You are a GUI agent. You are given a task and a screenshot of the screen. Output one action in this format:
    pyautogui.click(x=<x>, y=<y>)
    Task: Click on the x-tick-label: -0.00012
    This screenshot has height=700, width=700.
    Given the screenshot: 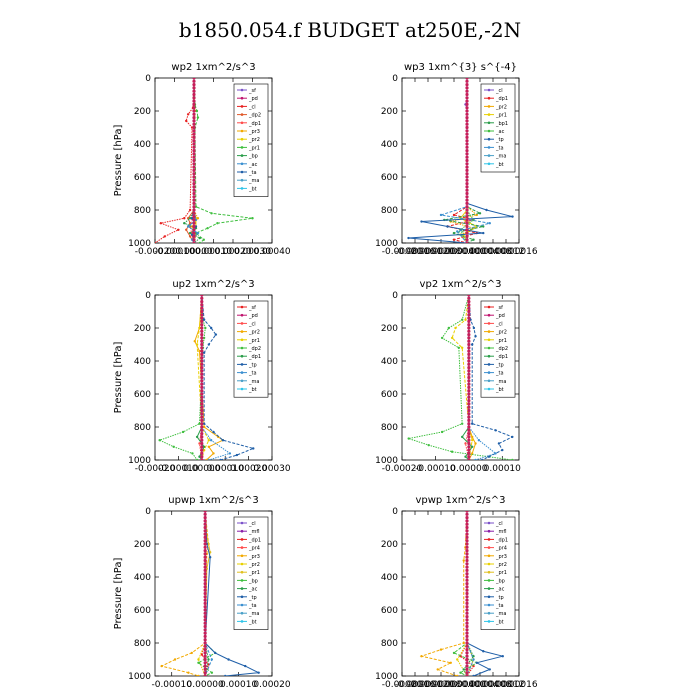 What is the action you would take?
    pyautogui.click(x=428, y=252)
    